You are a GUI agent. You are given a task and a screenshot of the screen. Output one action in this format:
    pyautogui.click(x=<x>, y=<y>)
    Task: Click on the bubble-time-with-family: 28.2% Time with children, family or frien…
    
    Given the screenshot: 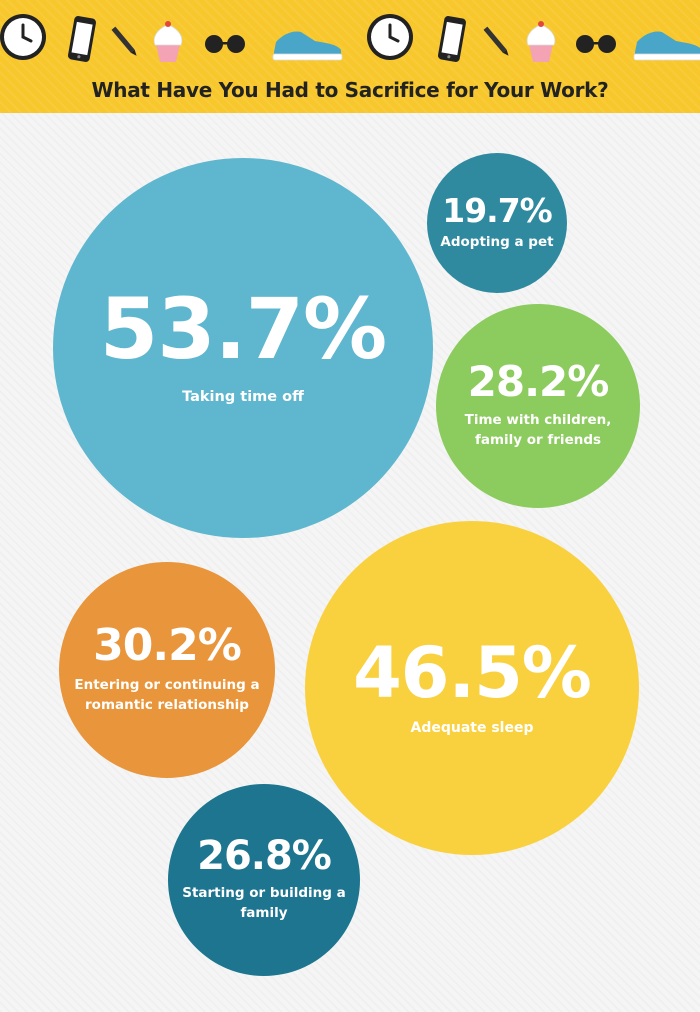 What is the action you would take?
    pyautogui.click(x=538, y=406)
    